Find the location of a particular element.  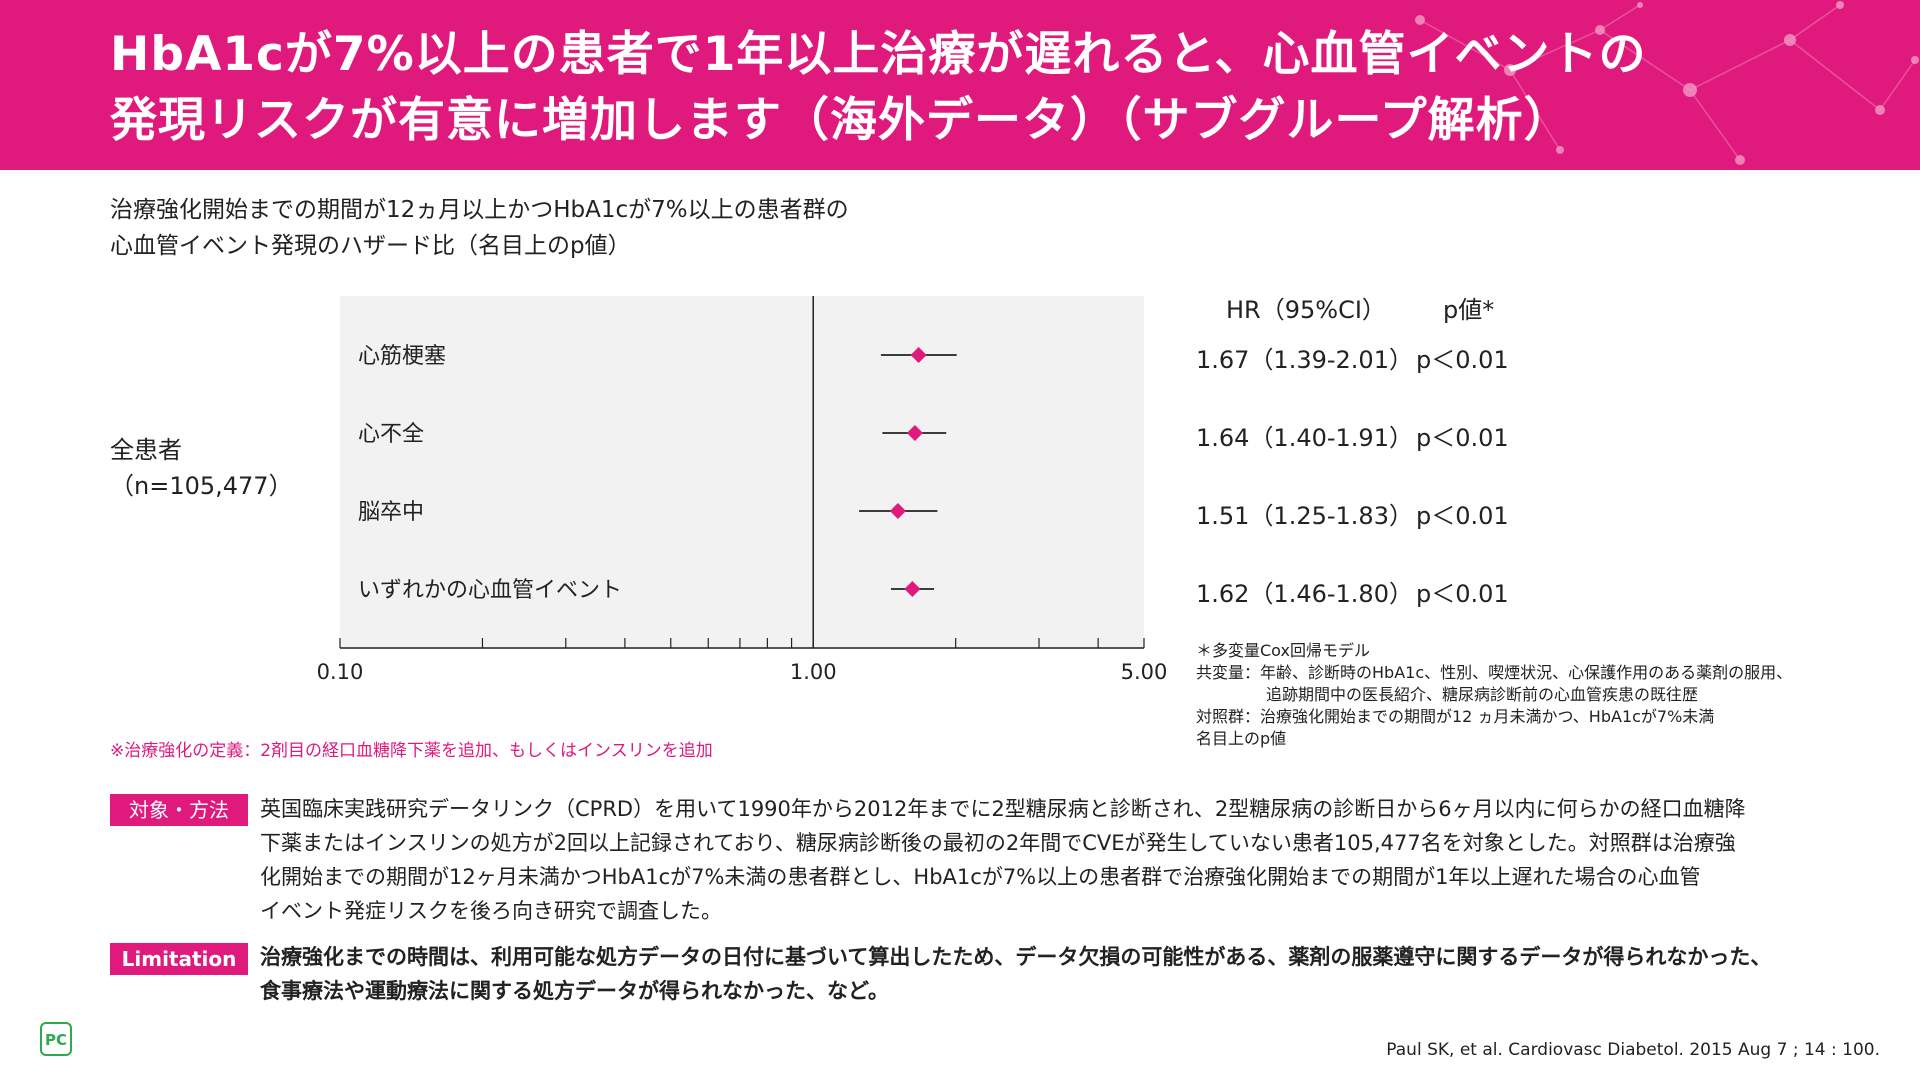

plot-area is located at coordinates (742, 472).